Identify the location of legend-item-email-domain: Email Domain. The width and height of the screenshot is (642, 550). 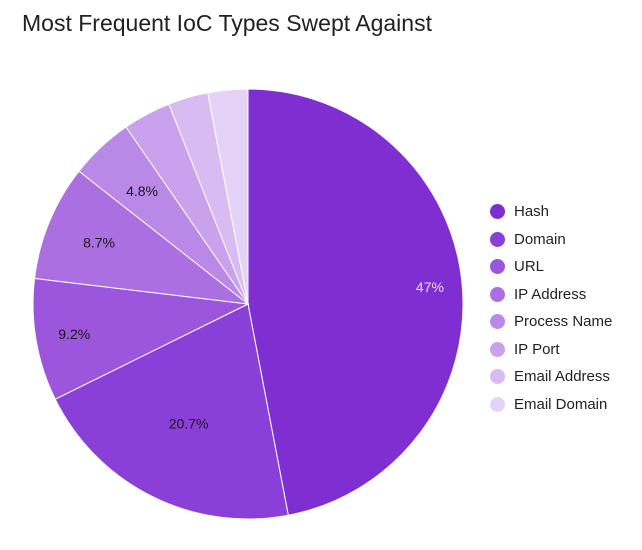
(565, 405).